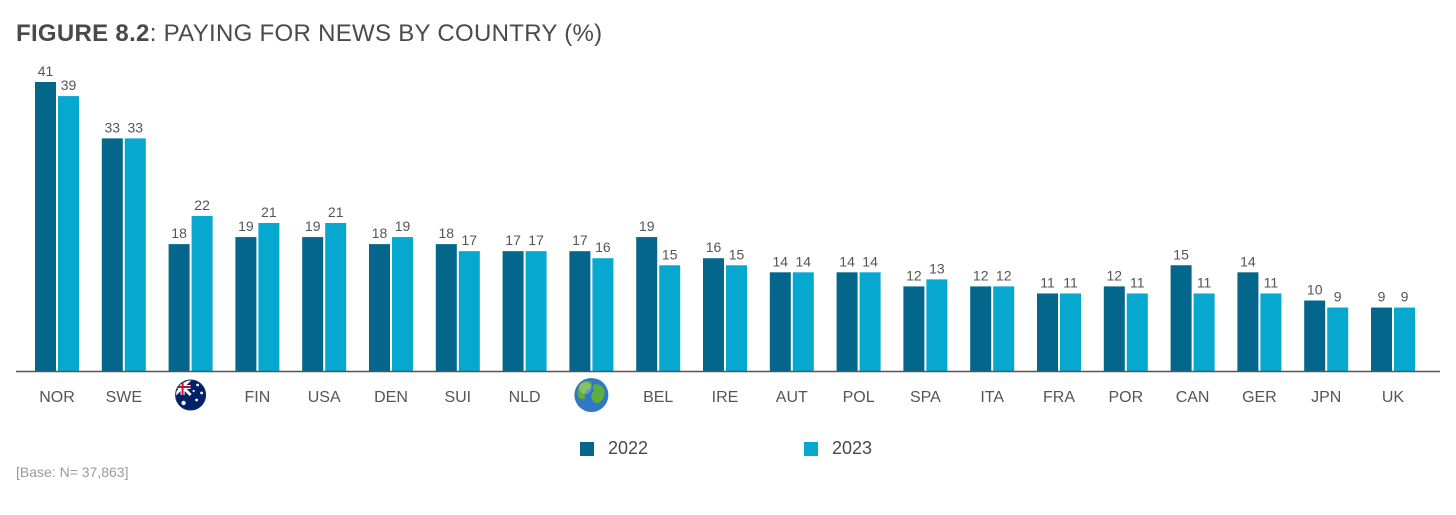  Describe the element at coordinates (1004, 275) in the screenshot. I see `data-label-2023: 12` at that location.